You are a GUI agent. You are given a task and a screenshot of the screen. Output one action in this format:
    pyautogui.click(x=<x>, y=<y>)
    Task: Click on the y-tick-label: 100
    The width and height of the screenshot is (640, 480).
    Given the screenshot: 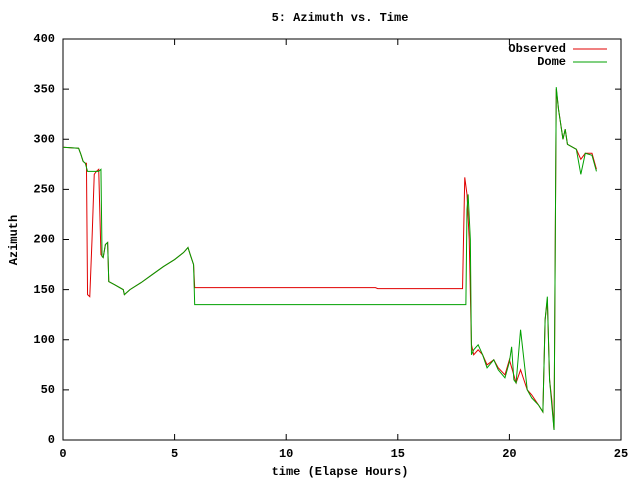 What is the action you would take?
    pyautogui.click(x=44, y=340)
    